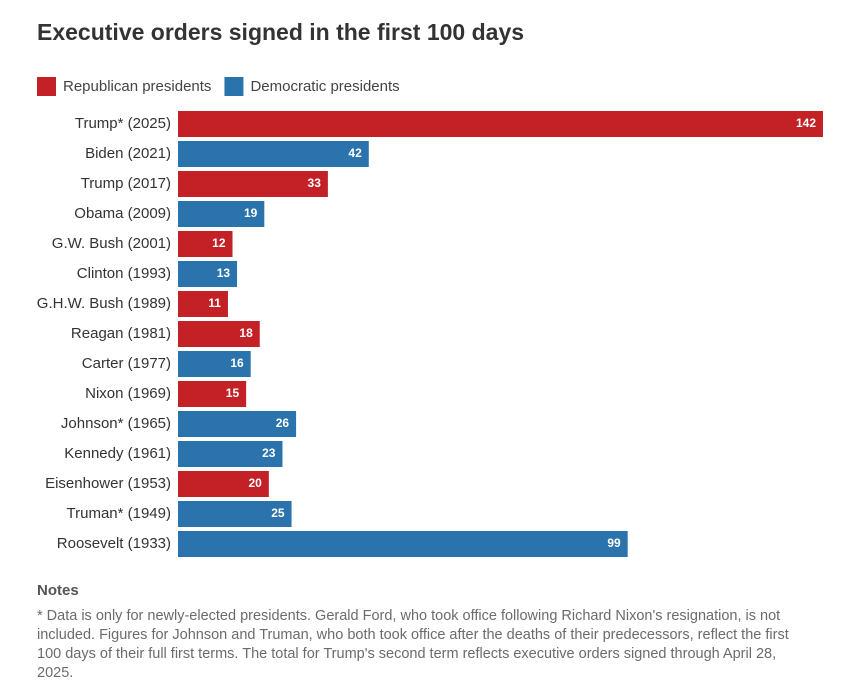  I want to click on legend-label: Democratic presidents, so click(324, 86).